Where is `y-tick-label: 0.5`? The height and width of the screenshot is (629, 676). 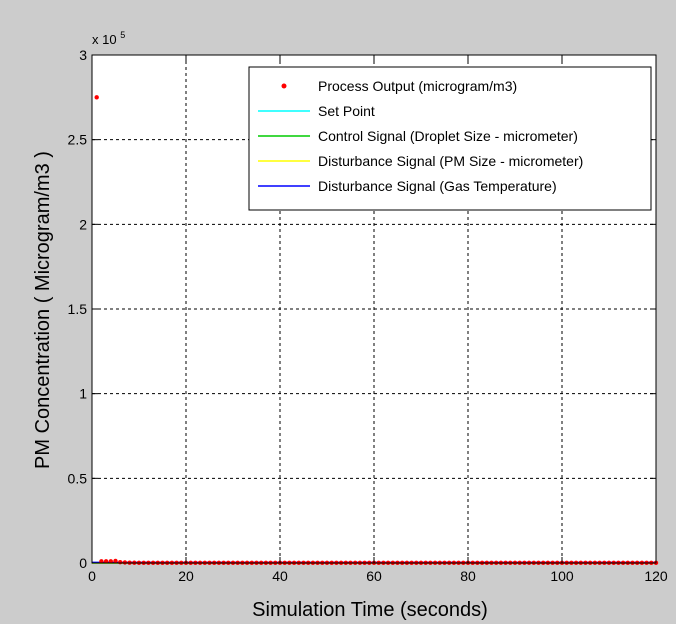
y-tick-label: 0.5 is located at coordinates (78, 478).